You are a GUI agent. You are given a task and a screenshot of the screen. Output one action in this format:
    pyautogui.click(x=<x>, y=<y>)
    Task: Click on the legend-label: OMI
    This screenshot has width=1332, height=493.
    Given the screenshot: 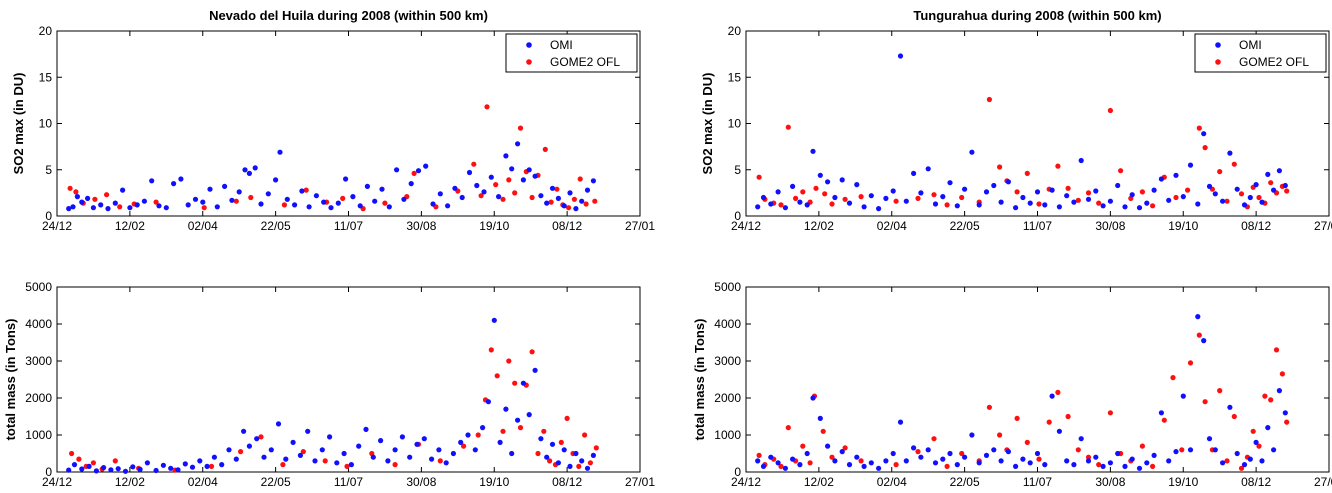 What is the action you would take?
    pyautogui.click(x=1250, y=45)
    